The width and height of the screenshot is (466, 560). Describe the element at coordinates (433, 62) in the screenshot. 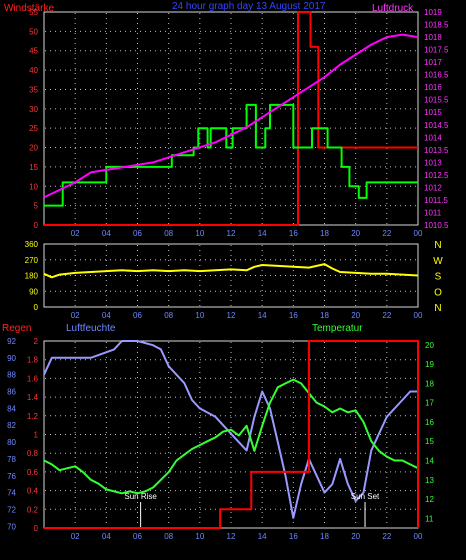

I see `wind-chart-right-y-tick-label: 1017` at that location.